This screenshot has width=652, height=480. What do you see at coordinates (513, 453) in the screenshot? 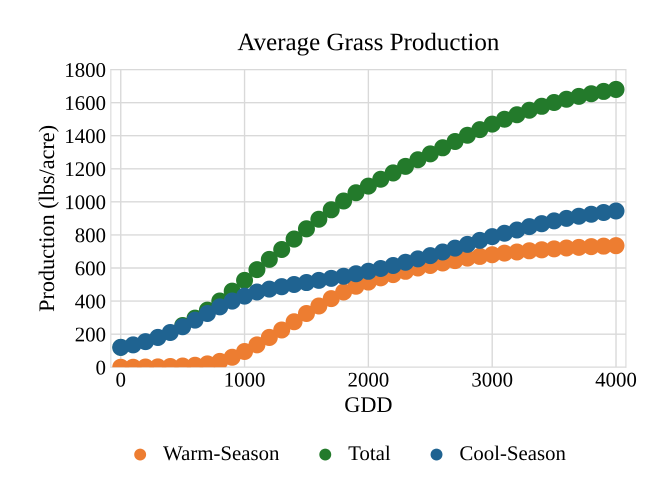
I see `legend-label: Cool-Season` at bounding box center [513, 453].